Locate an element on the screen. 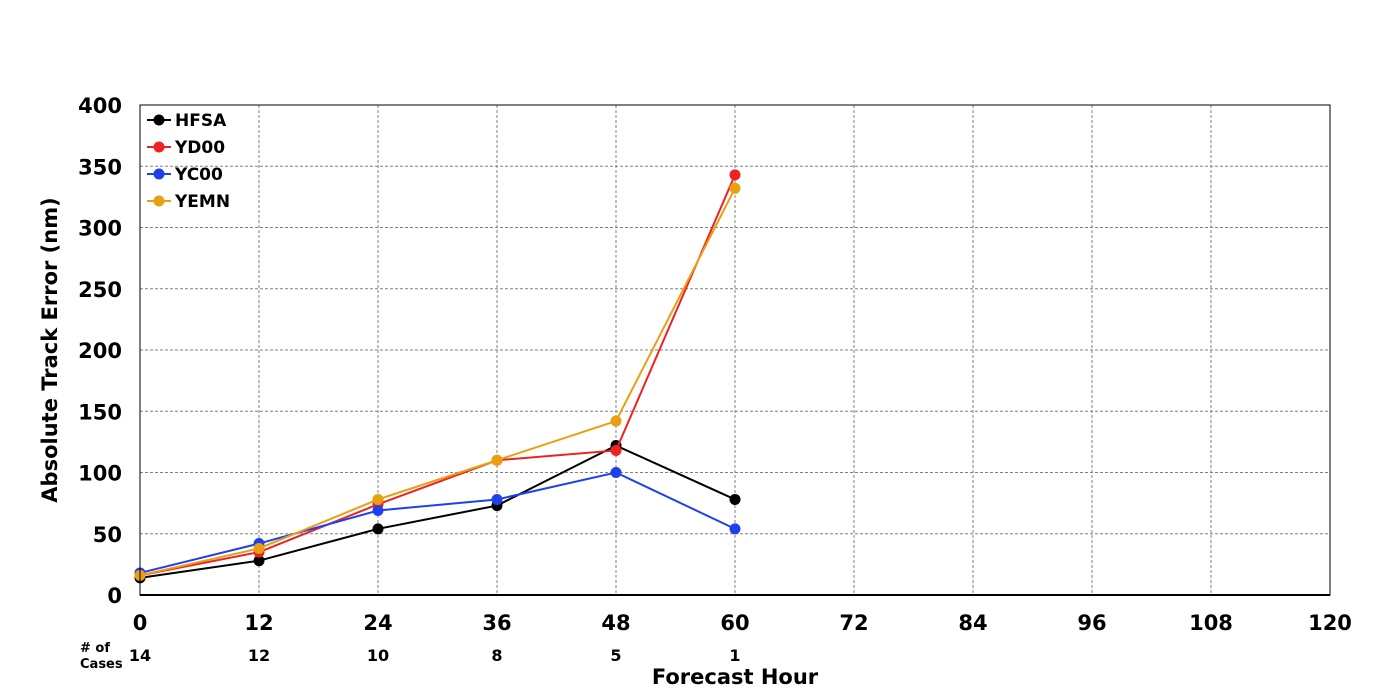 The height and width of the screenshot is (700, 1400). x-tick-label: 12 is located at coordinates (258, 623).